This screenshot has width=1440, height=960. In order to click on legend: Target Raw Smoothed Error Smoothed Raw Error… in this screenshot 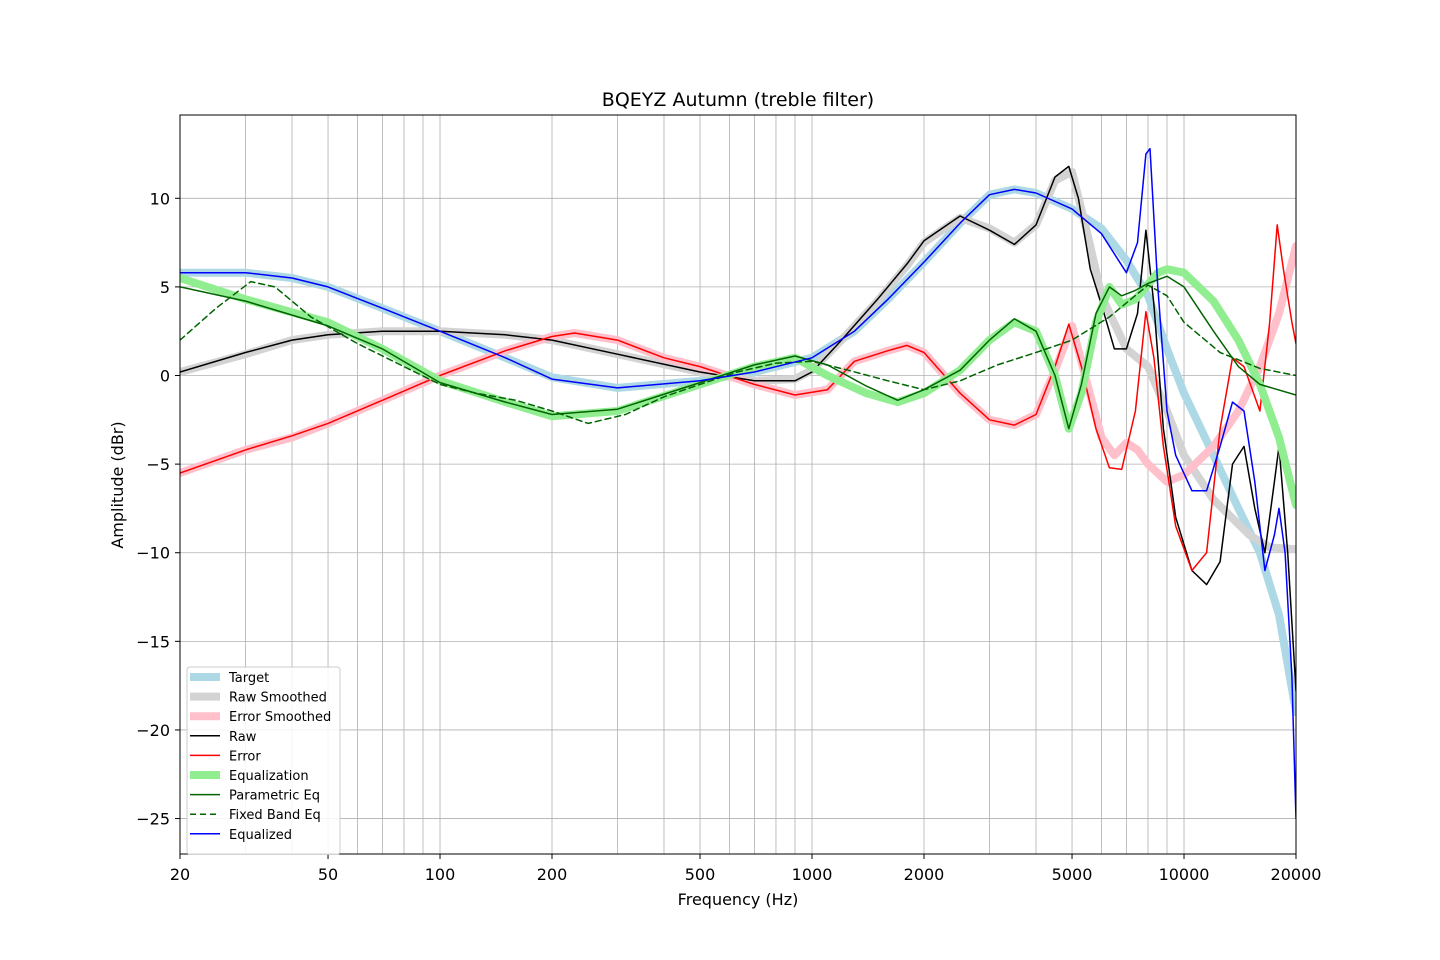, I will do `click(263, 760)`.